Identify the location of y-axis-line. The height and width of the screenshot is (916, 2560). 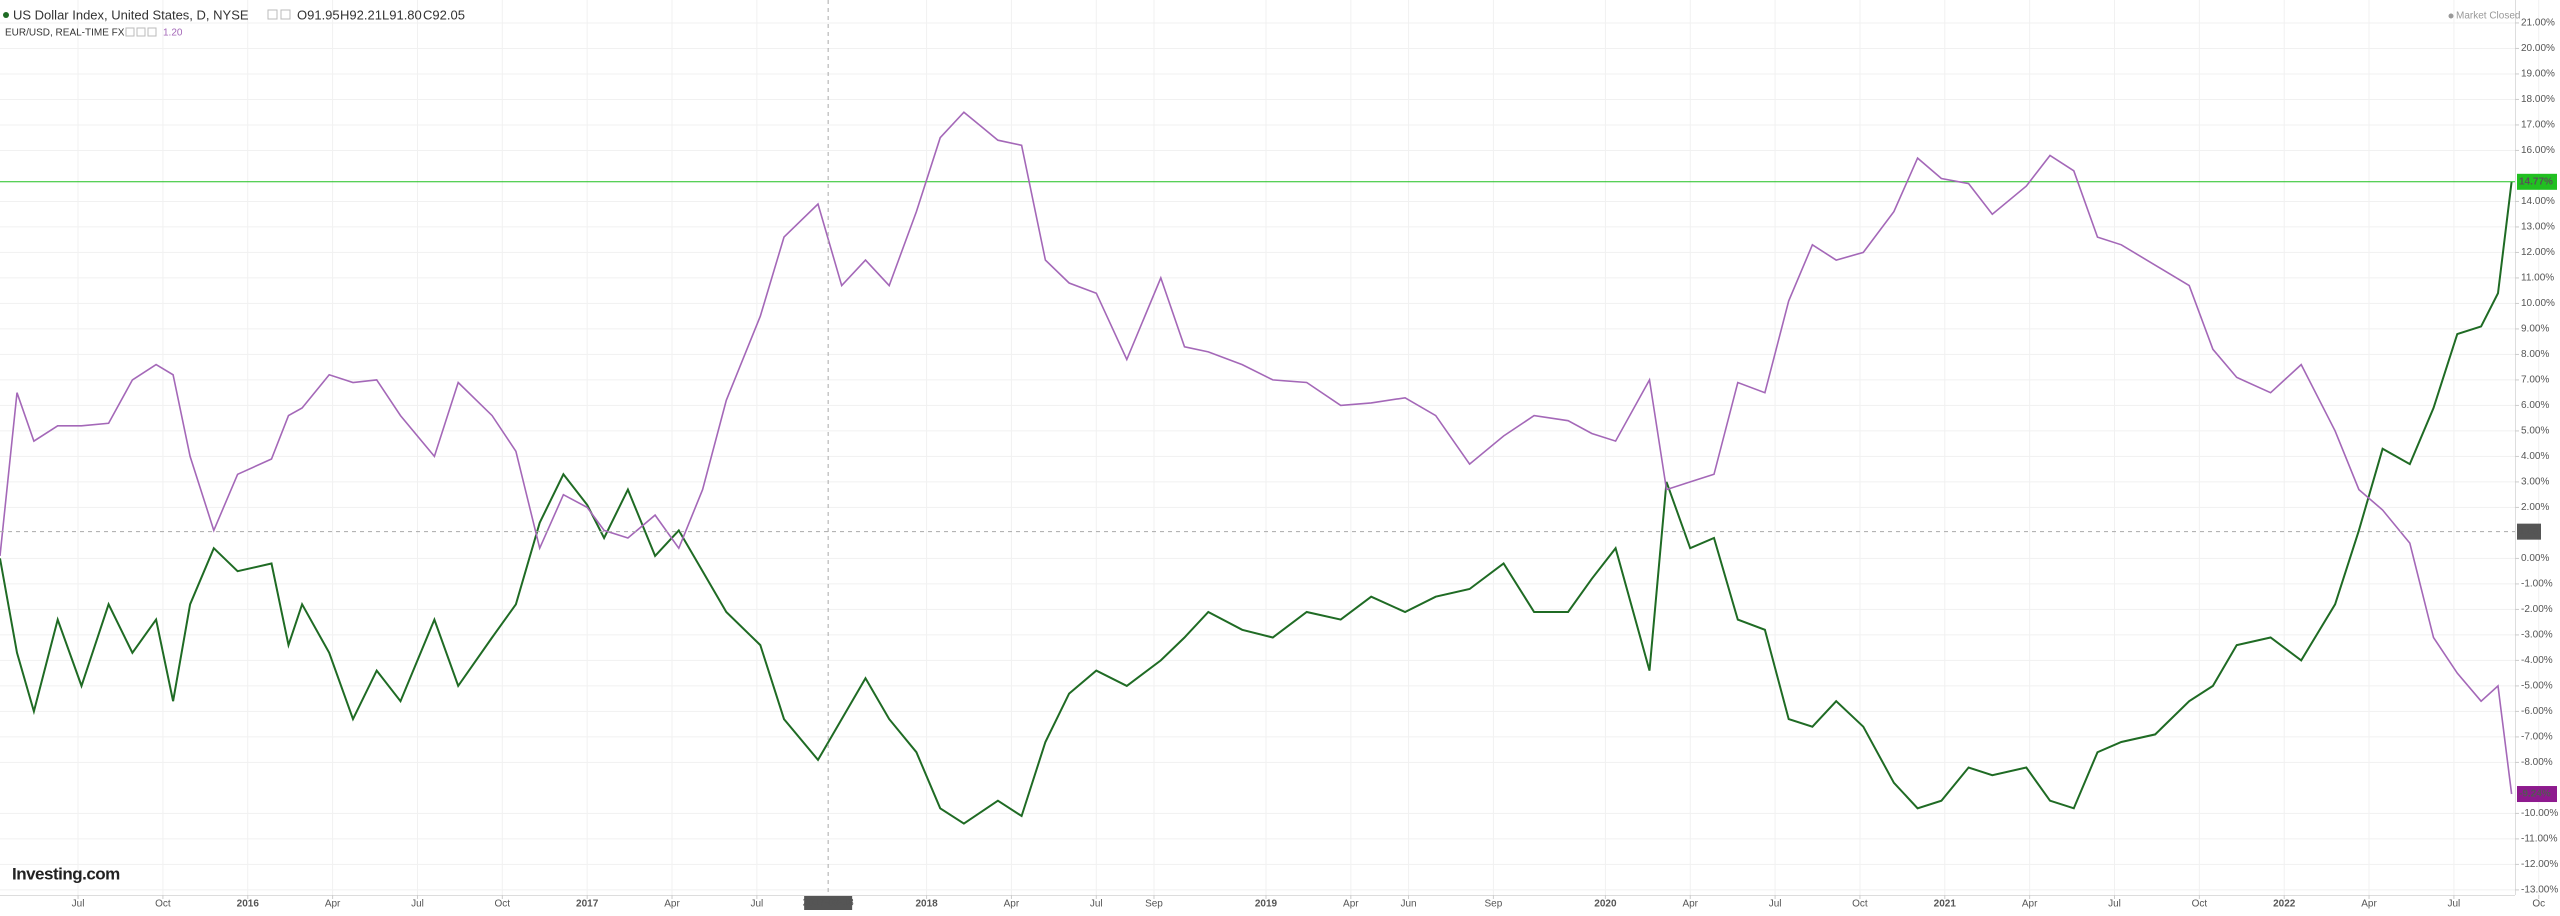
(2515, 447).